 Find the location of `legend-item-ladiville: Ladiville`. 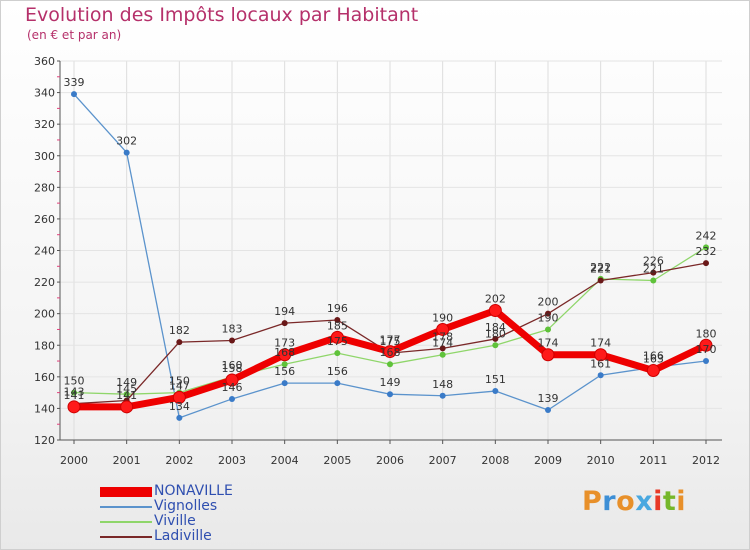

legend-item-ladiville: Ladiville is located at coordinates (166, 536).